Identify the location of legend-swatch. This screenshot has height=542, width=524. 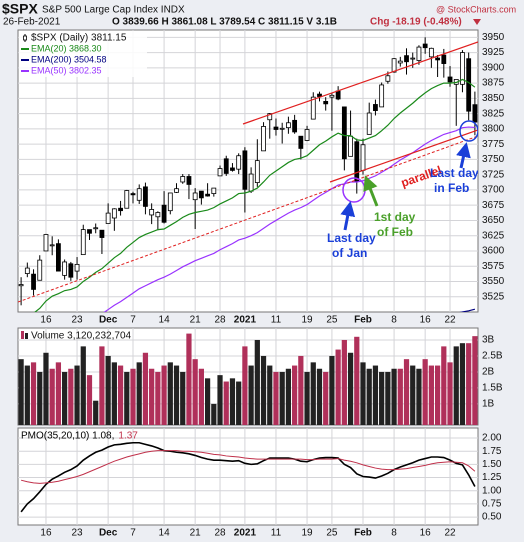
(26, 336).